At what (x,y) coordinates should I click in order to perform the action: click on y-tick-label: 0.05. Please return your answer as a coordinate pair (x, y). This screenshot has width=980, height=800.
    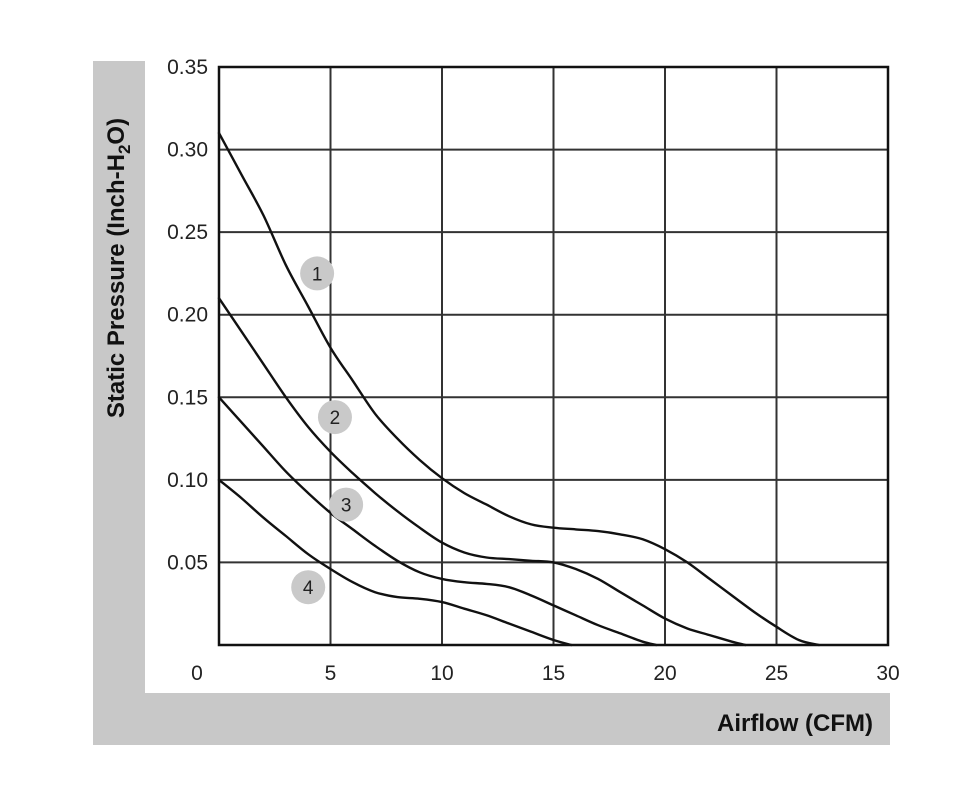
    Looking at the image, I should click on (187, 562).